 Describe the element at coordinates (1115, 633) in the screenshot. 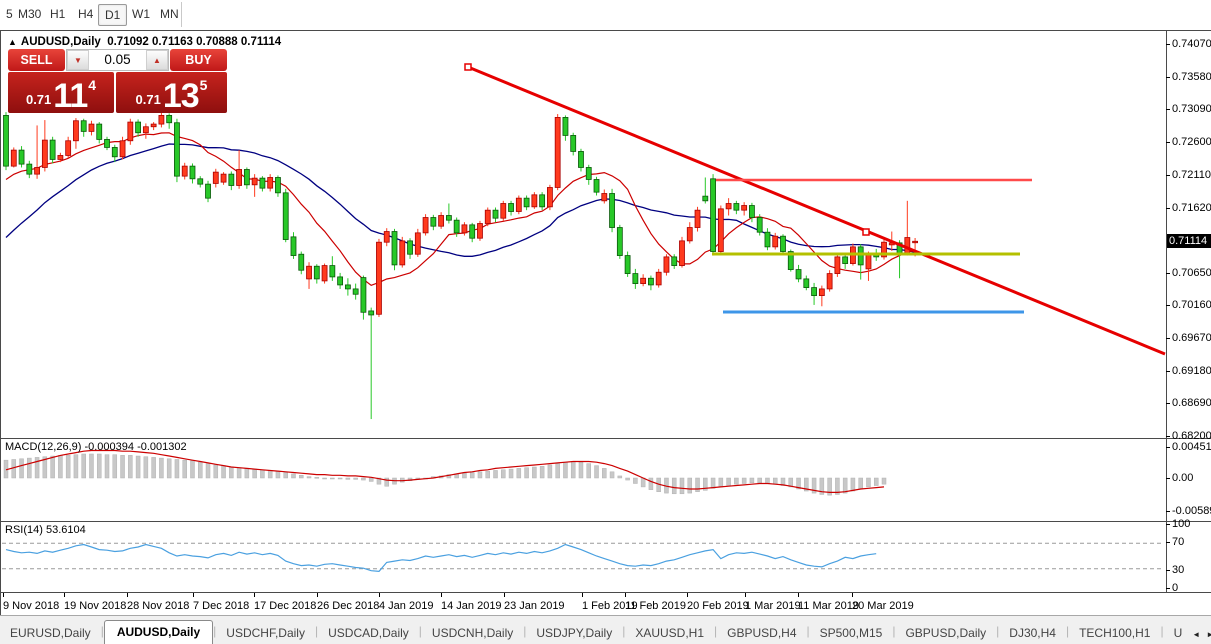

I see `chart-tab-tech100: TECH100,H1` at that location.